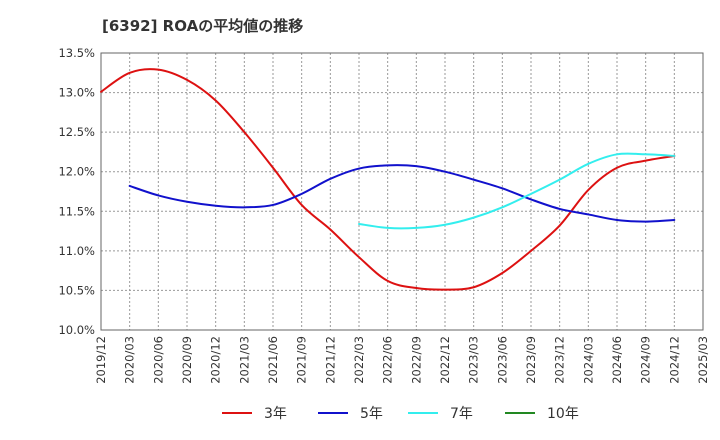  I want to click on x-tick-label: 2019/12, so click(101, 360).